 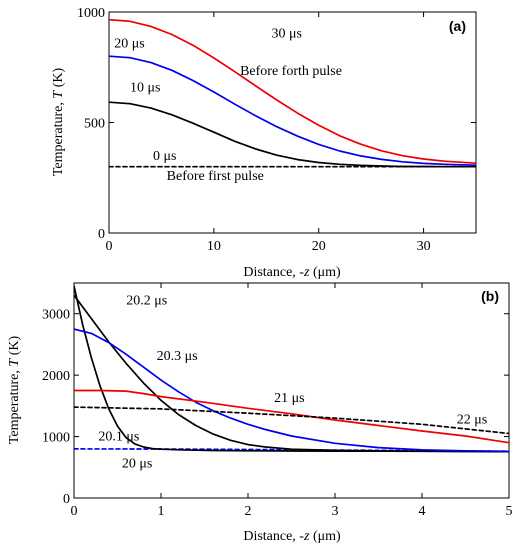 I want to click on panel-a-y-axis-label: Temperature, T (K), so click(x=58, y=122).